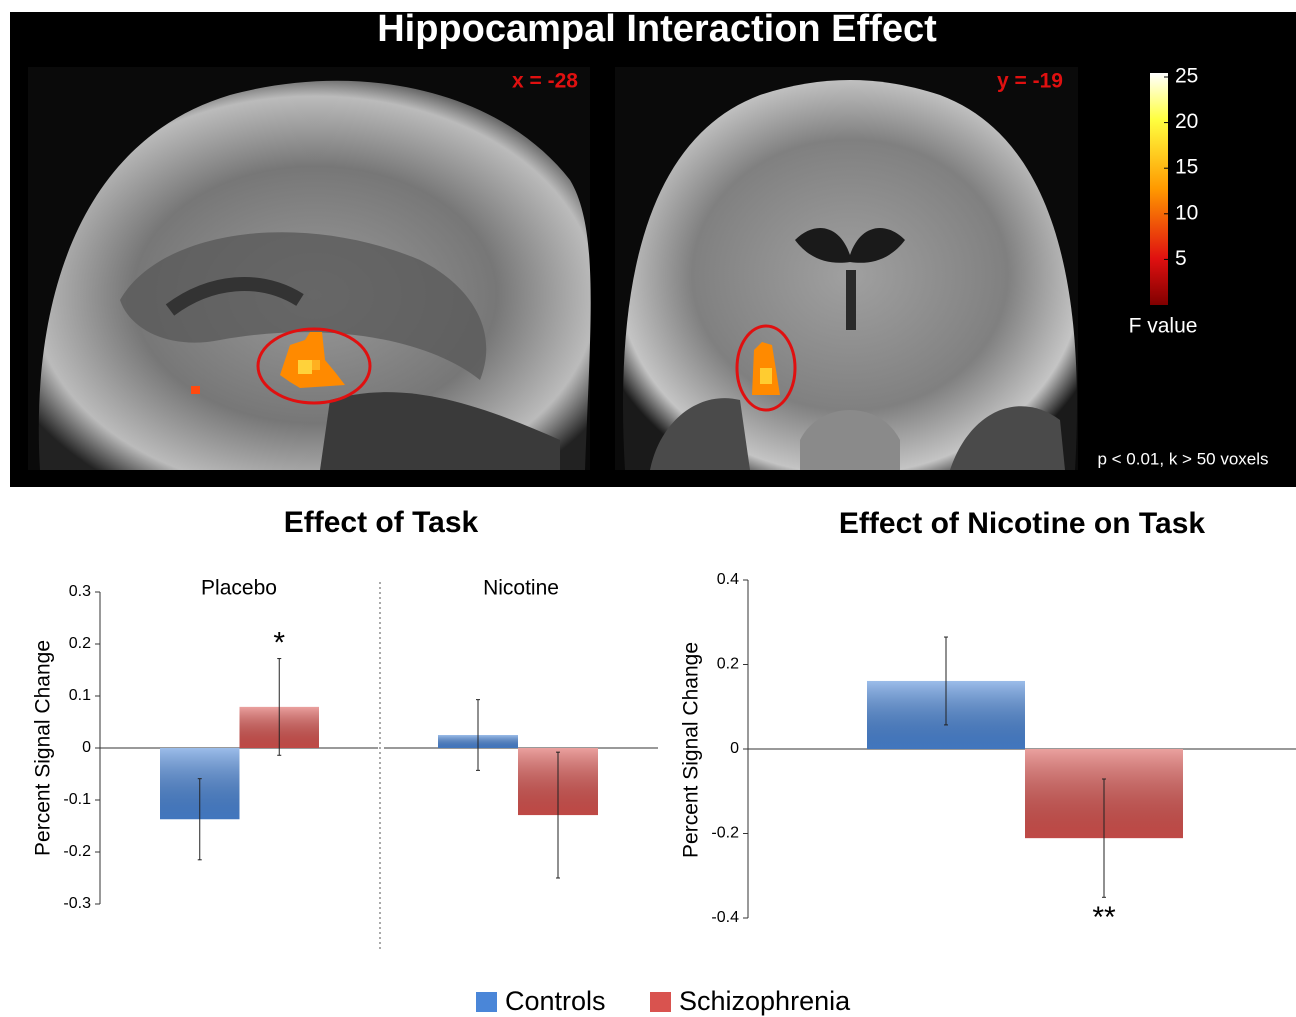  What do you see at coordinates (1181, 258) in the screenshot?
I see `colorbar-tick-label: 5` at bounding box center [1181, 258].